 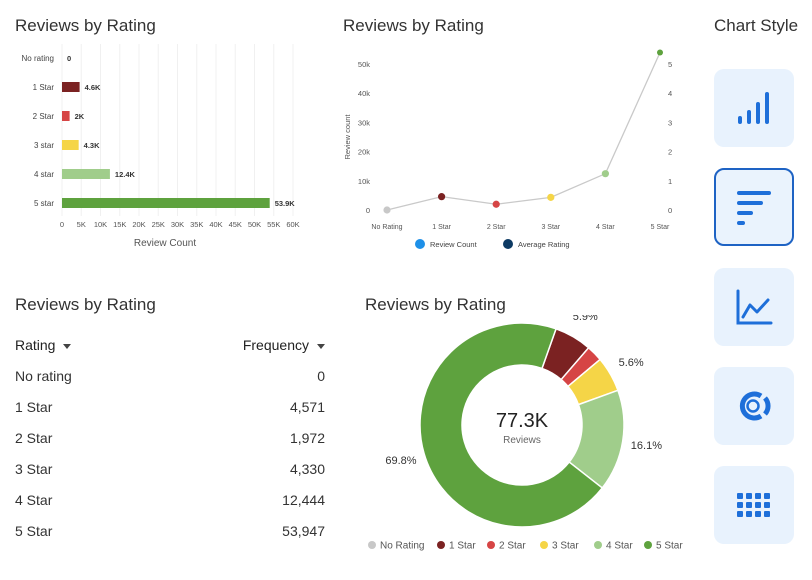 I want to click on x-tick-label: 5K, so click(x=81, y=224).